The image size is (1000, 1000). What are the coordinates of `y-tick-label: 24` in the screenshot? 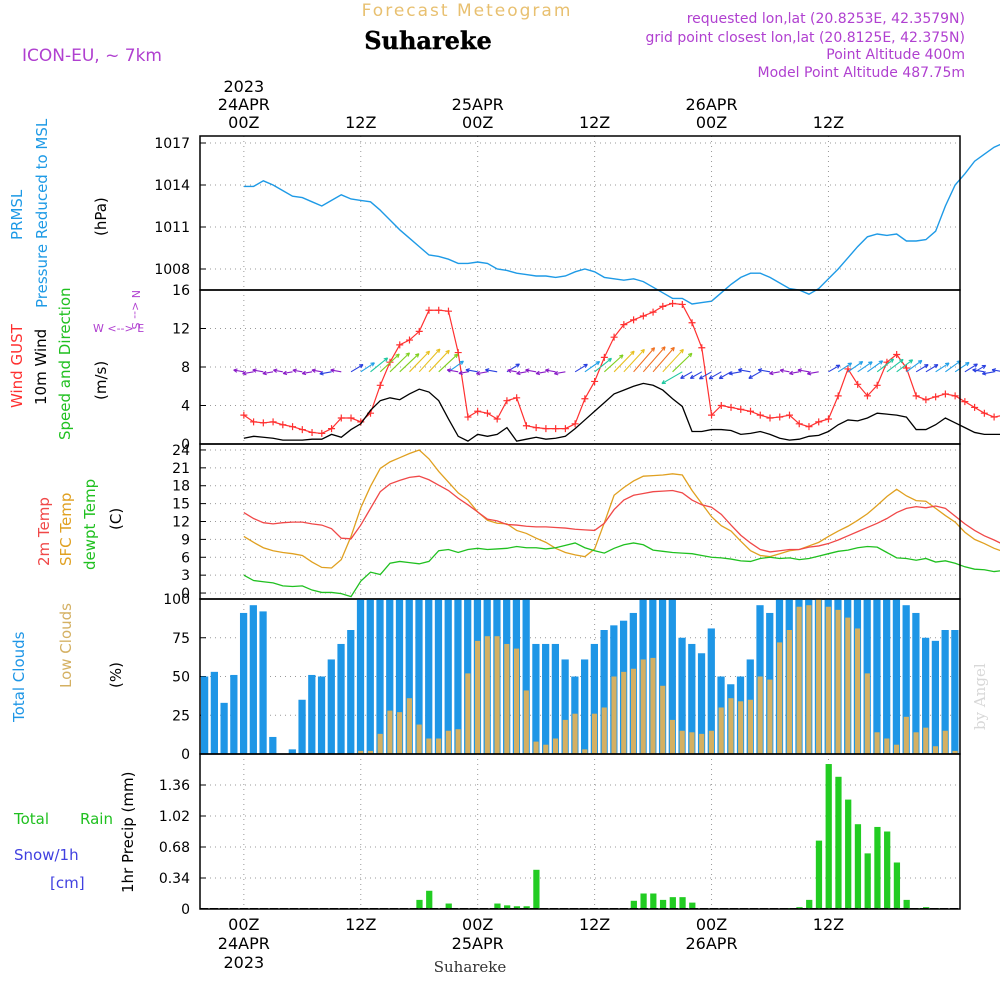 It's located at (181, 451).